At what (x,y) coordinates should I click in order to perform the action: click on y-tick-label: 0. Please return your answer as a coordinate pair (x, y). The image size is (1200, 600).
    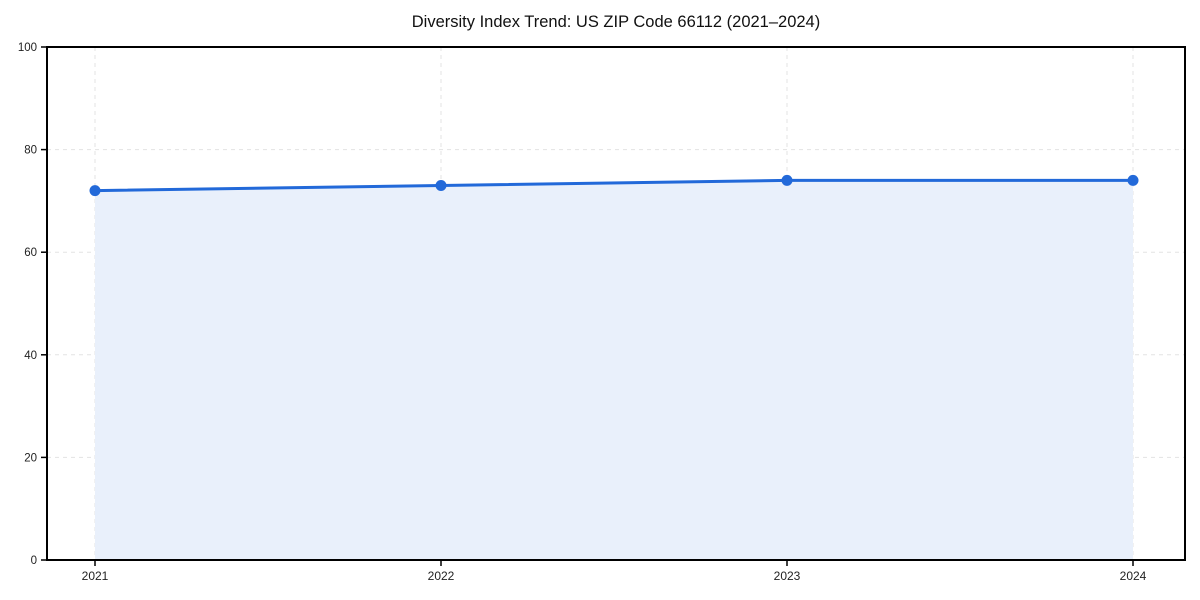
    Looking at the image, I should click on (34, 561).